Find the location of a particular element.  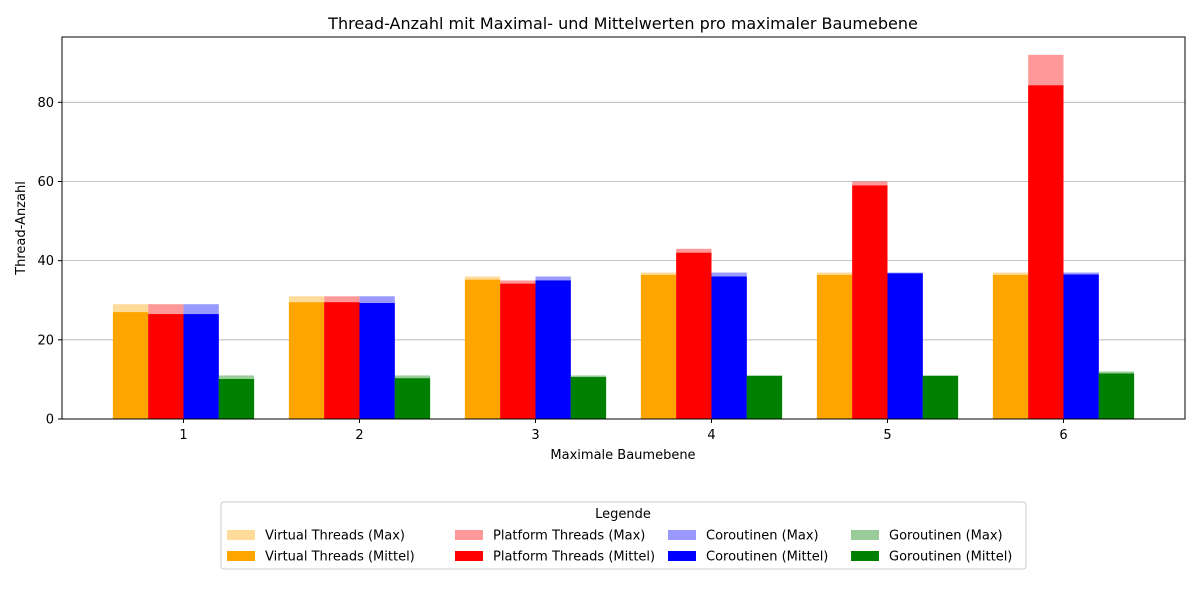

legend-label: Goroutinen (Max) is located at coordinates (946, 536).